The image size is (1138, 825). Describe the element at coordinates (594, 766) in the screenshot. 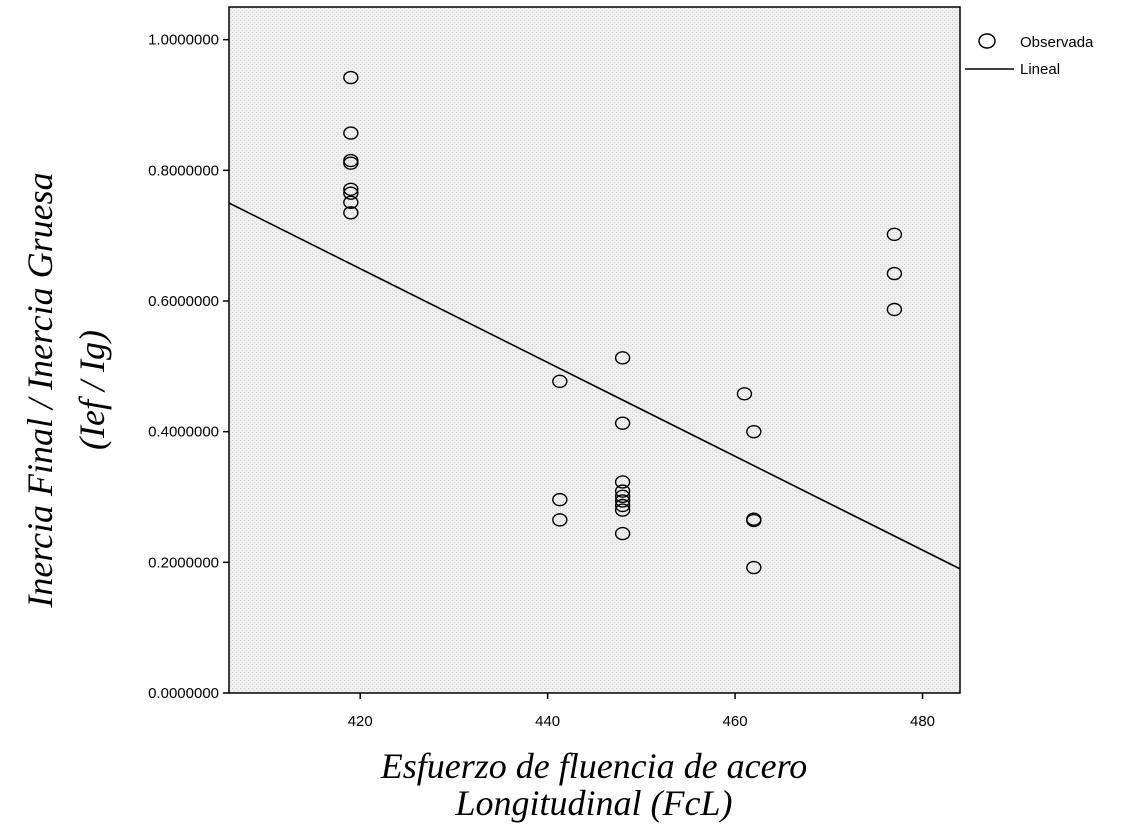

I see `x-axis-title-line-1: Esfuerzo de fluencia de acero` at that location.